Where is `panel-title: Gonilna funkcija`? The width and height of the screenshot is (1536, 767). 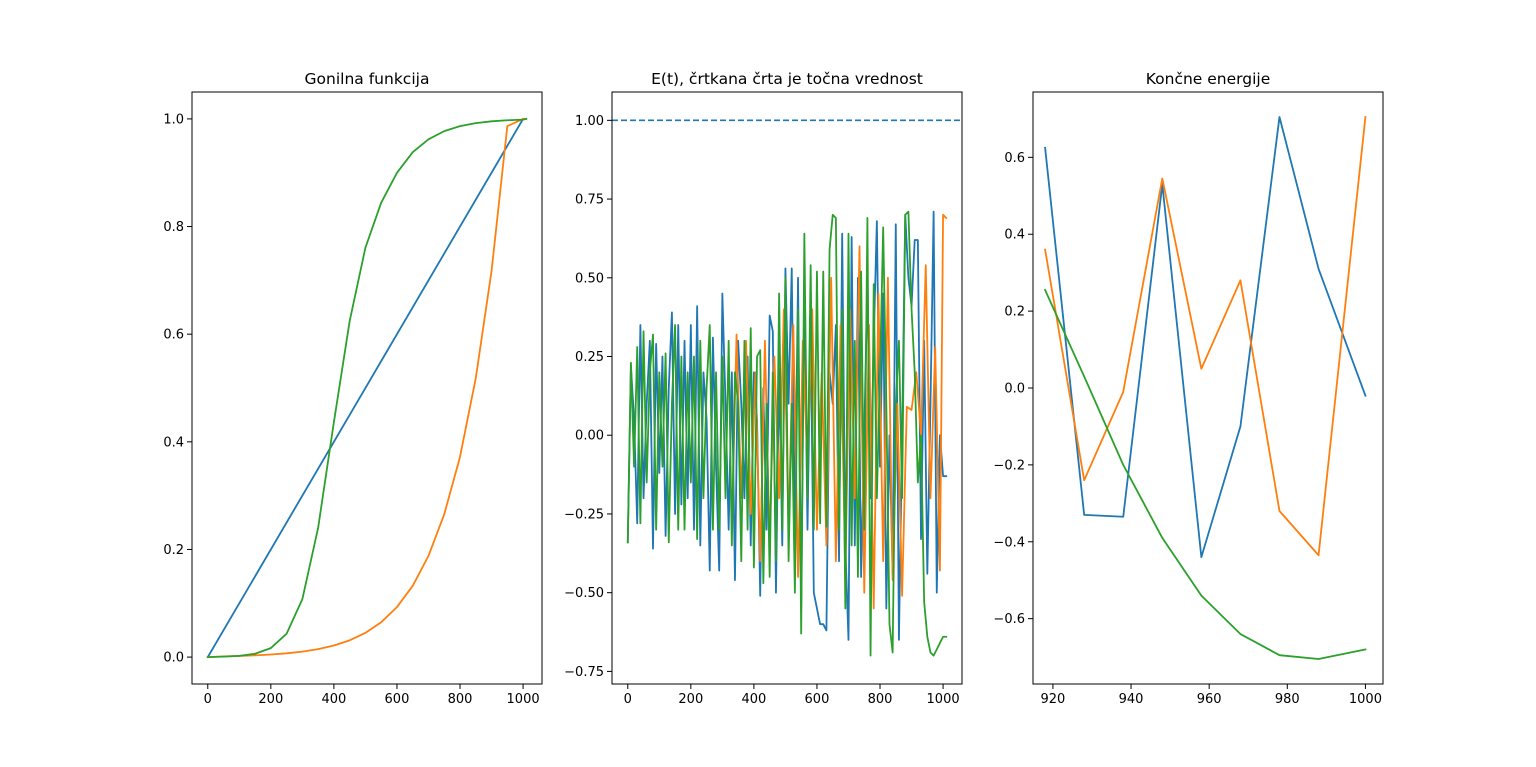
panel-title: Gonilna funkcija is located at coordinates (367, 79).